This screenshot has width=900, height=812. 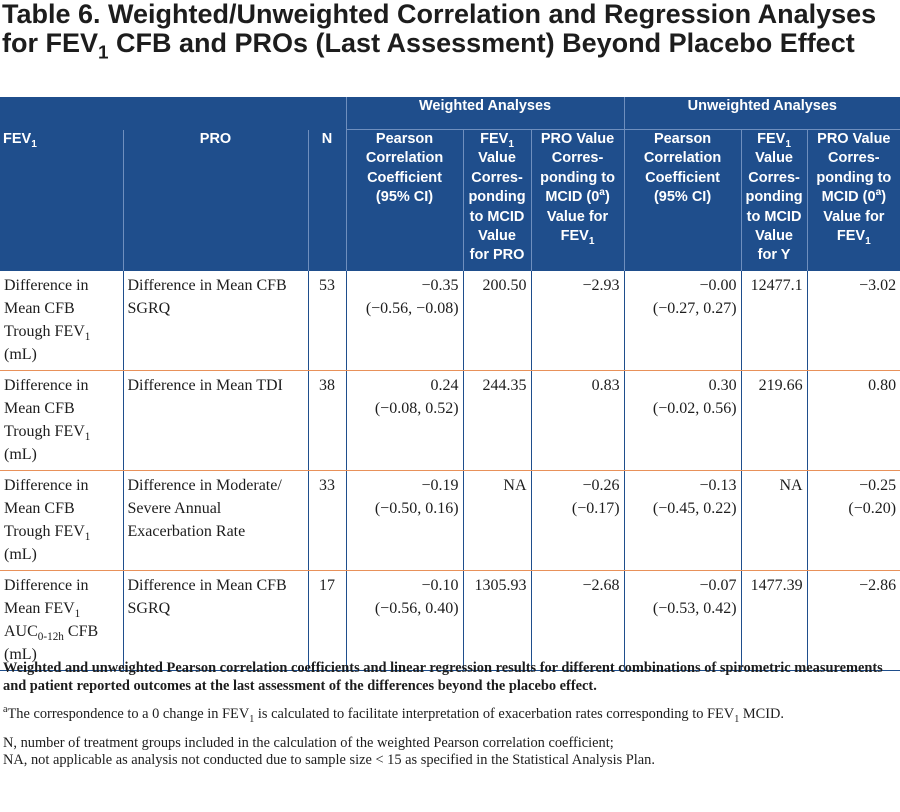 I want to click on cell-w-pearson-line: −0.35, so click(x=440, y=285).